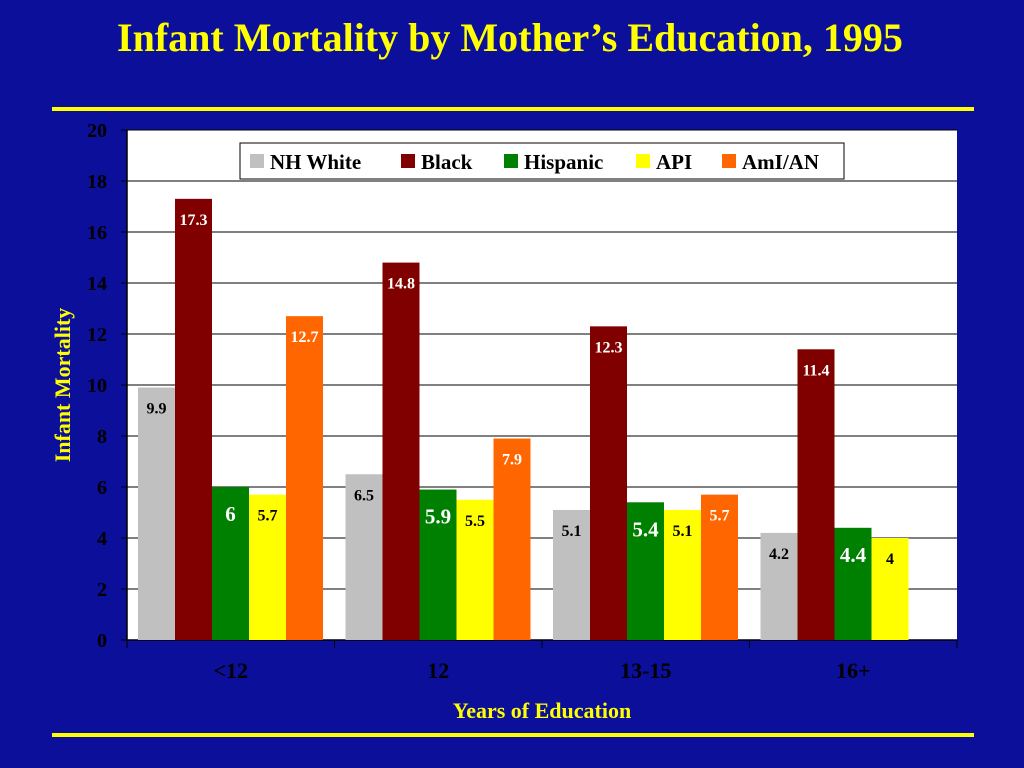 This screenshot has height=768, width=1024. I want to click on x-tick-label: 16+, so click(853, 670).